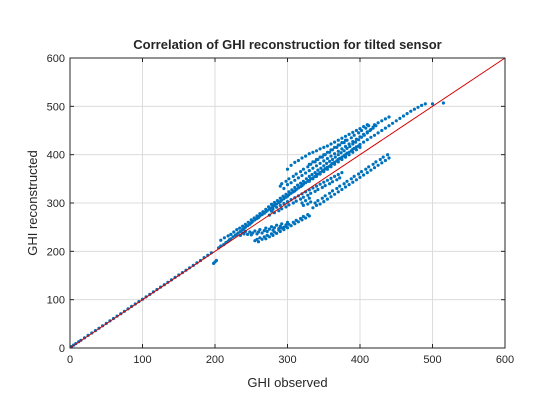 This screenshot has width=556, height=417. I want to click on x-axis-label: GHI observed, so click(287, 382).